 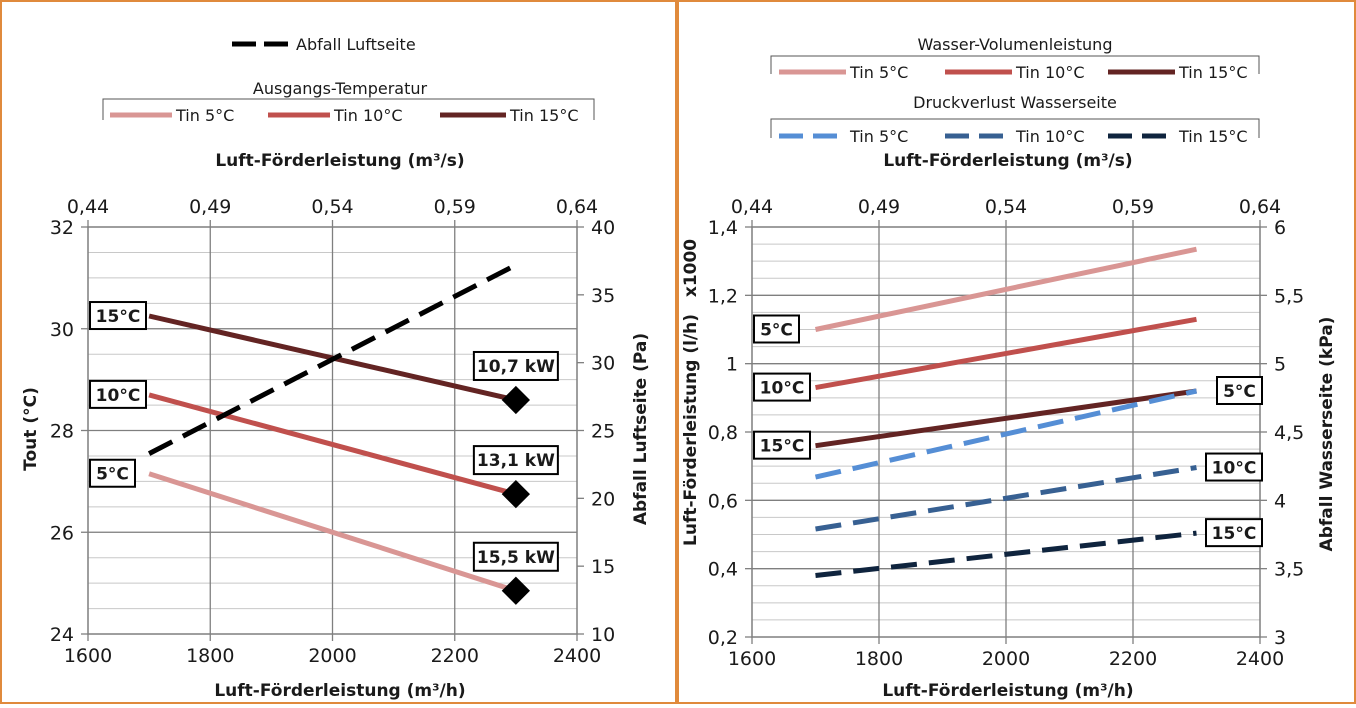 What do you see at coordinates (340, 88) in the screenshot?
I see `legend-group-title: Ausgangs-Temperatur` at bounding box center [340, 88].